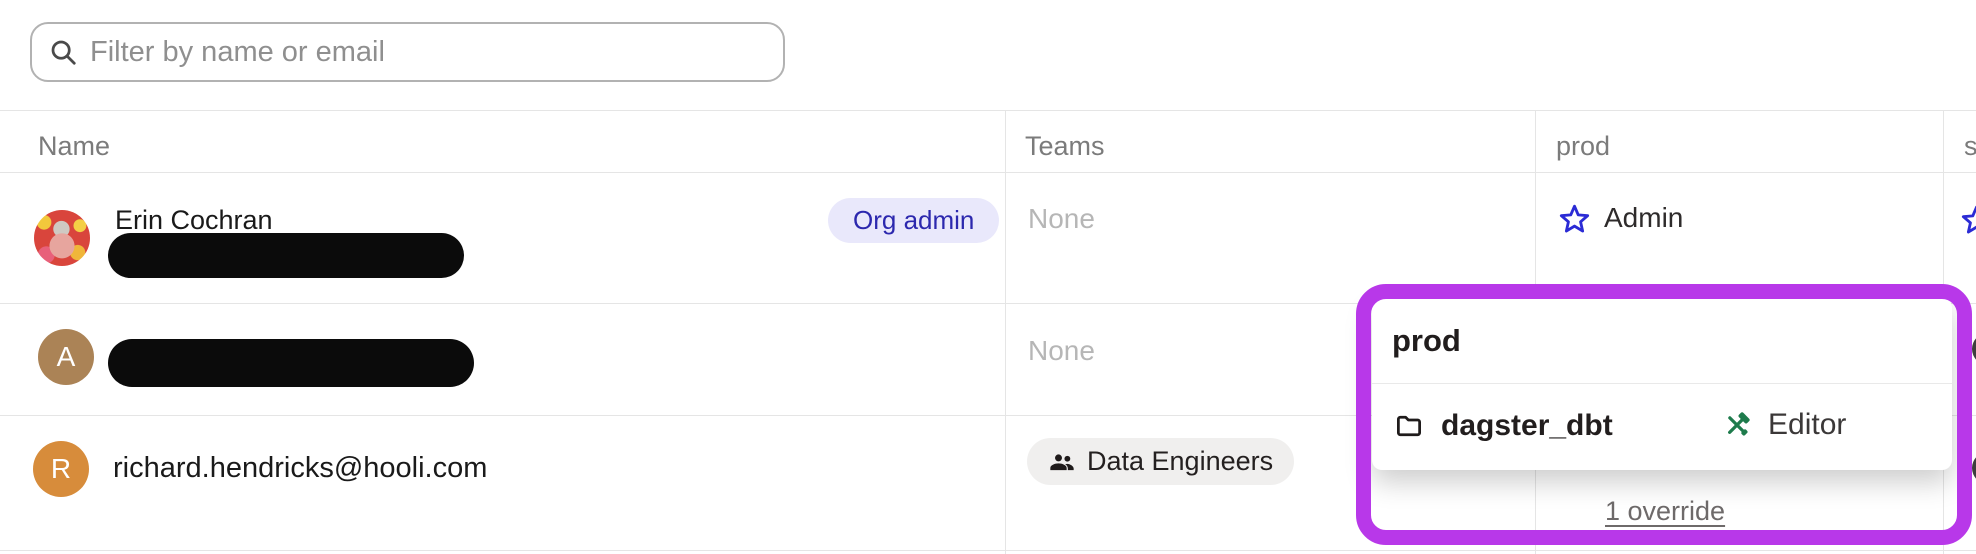 This screenshot has height=554, width=1976. Describe the element at coordinates (66, 357) in the screenshot. I see `avatar: A` at that location.